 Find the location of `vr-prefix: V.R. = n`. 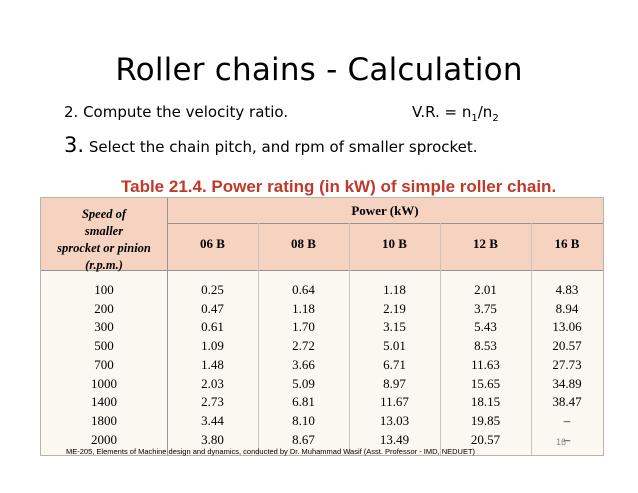

vr-prefix: V.R. = n is located at coordinates (442, 112).